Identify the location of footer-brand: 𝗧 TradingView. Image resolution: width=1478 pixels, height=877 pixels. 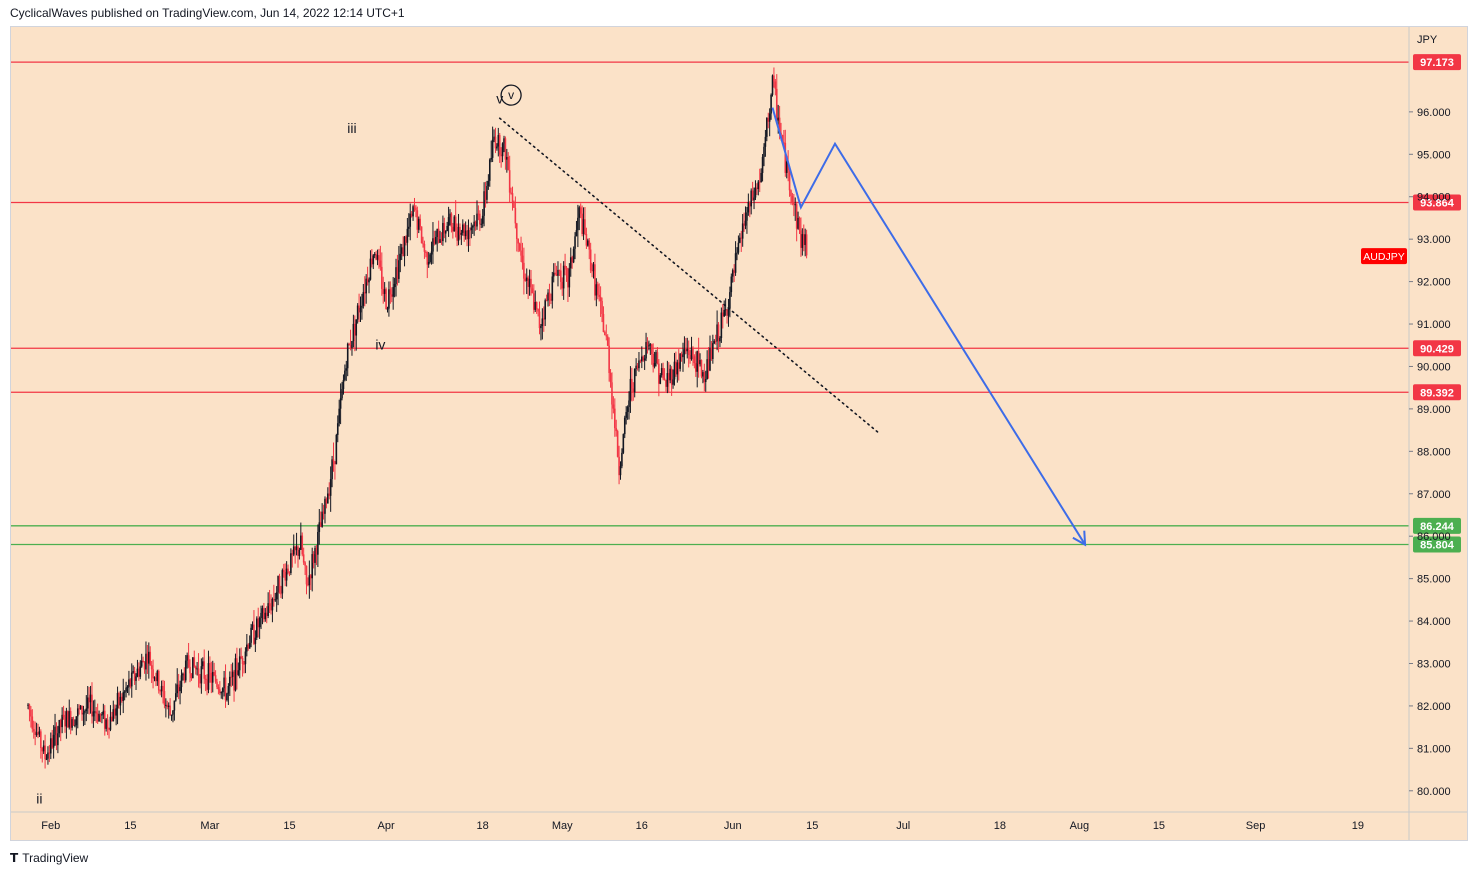
(49, 858).